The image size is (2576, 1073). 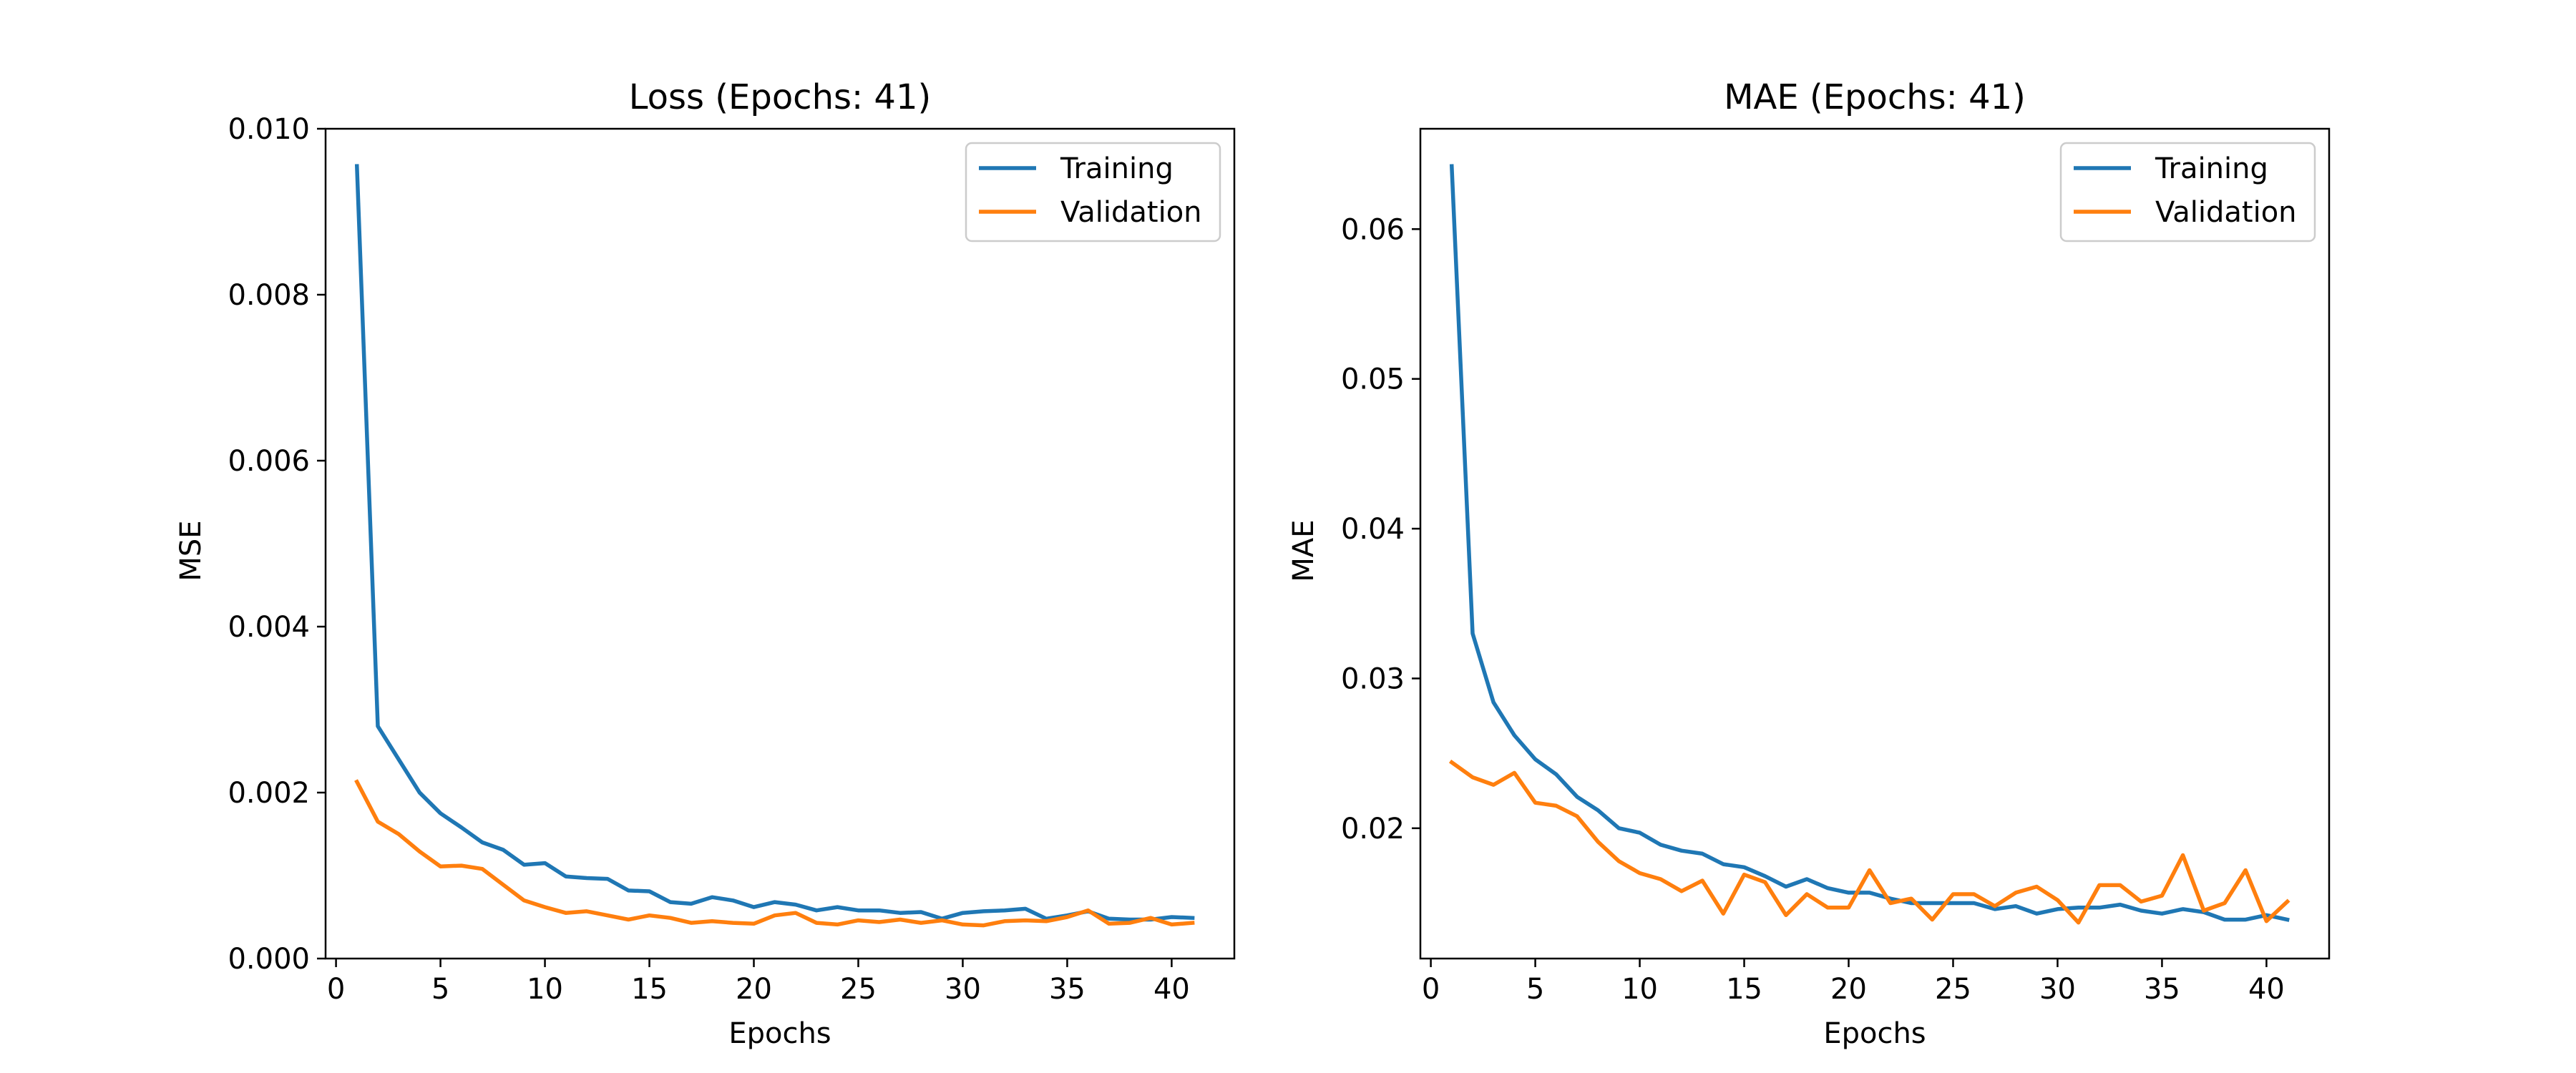 What do you see at coordinates (780, 97) in the screenshot?
I see `loss-chart-title: Loss (Epochs: 41)` at bounding box center [780, 97].